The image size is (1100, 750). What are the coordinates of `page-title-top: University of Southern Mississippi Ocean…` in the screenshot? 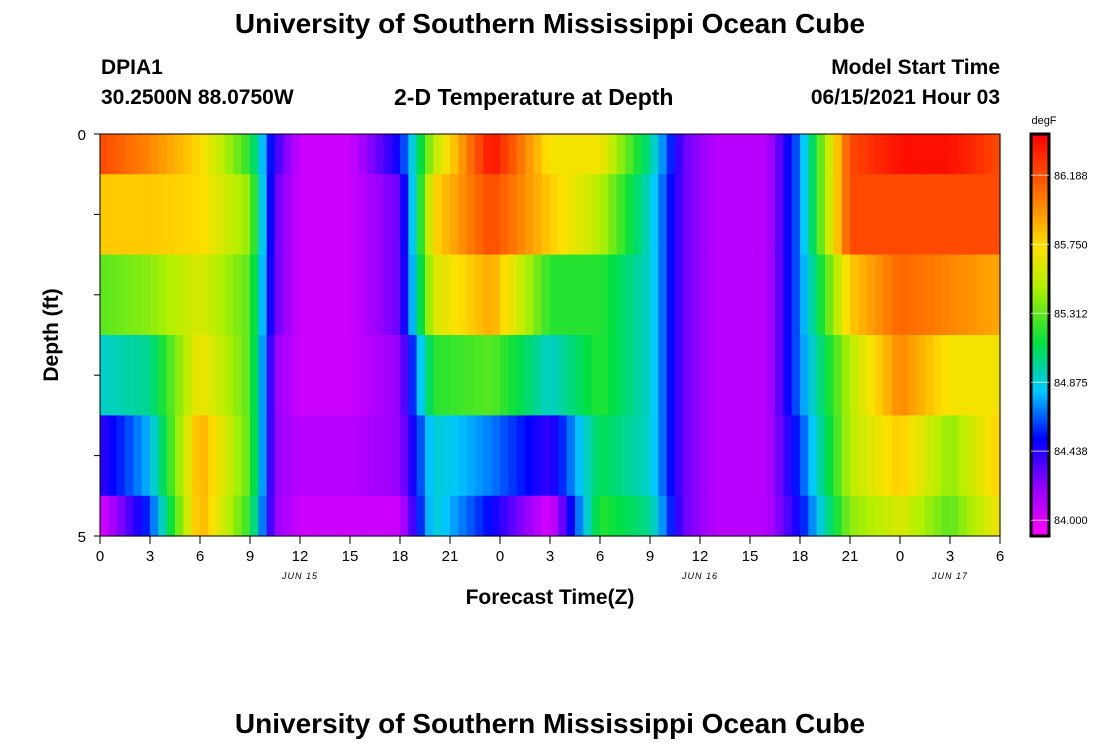 It's located at (550, 23).